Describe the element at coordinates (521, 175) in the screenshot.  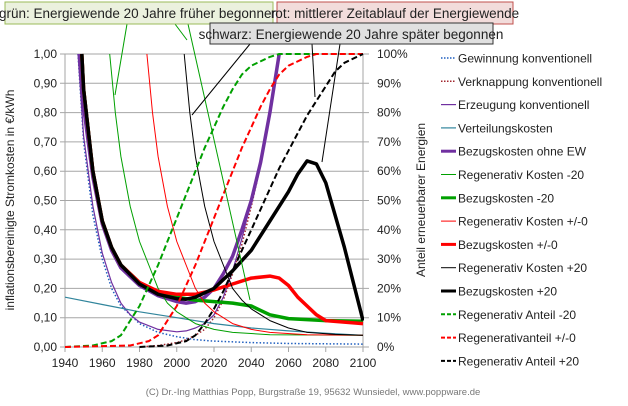
I see `legend-label: Regenerativ Kosten -20` at that location.